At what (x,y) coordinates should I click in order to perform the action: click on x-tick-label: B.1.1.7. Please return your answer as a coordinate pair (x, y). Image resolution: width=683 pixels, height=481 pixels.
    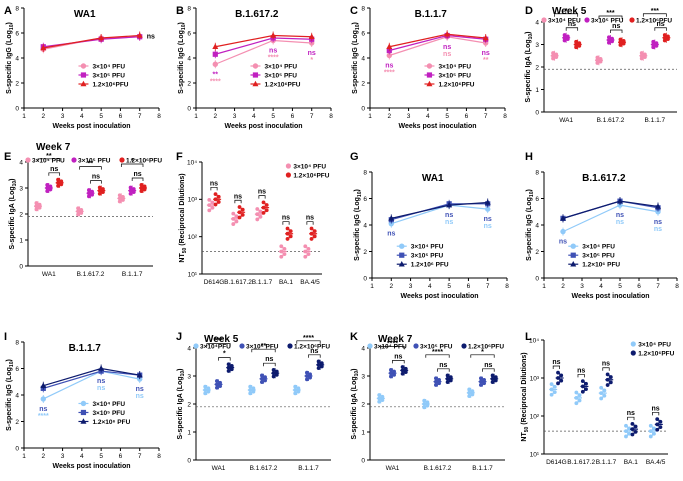
    Looking at the image, I should click on (606, 462).